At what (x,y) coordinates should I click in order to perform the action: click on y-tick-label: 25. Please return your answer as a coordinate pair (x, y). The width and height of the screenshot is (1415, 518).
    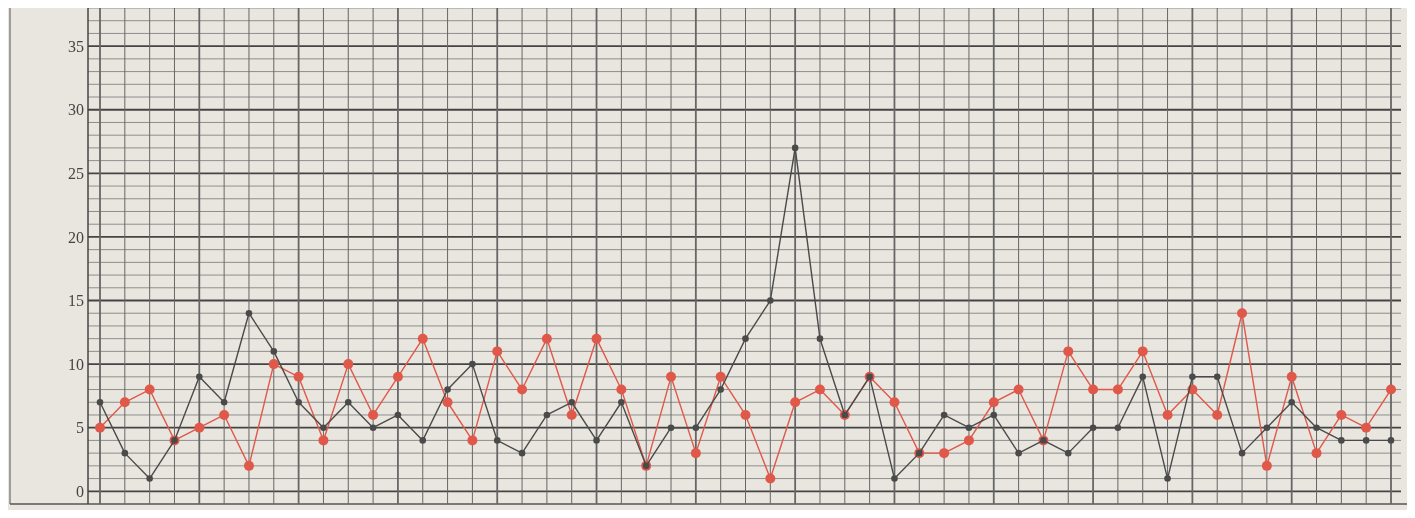
    Looking at the image, I should click on (76, 173).